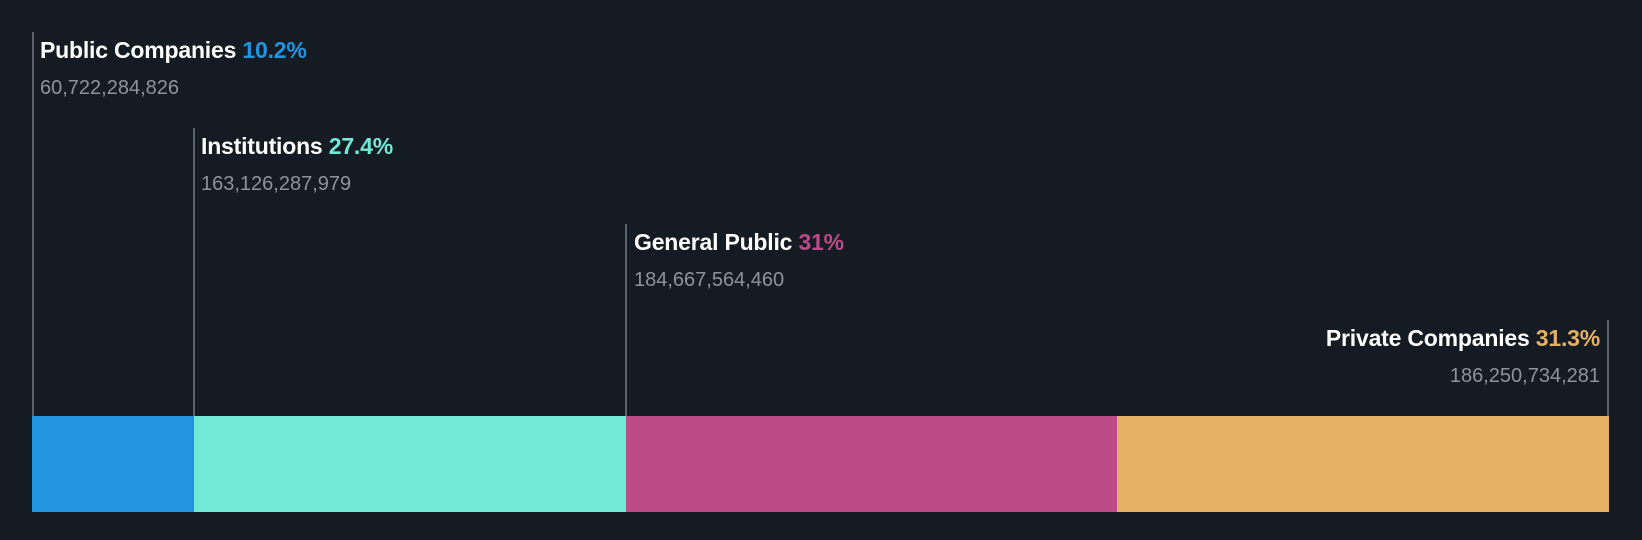 The image size is (1642, 540). I want to click on percent-value: 31.3%, so click(1567, 338).